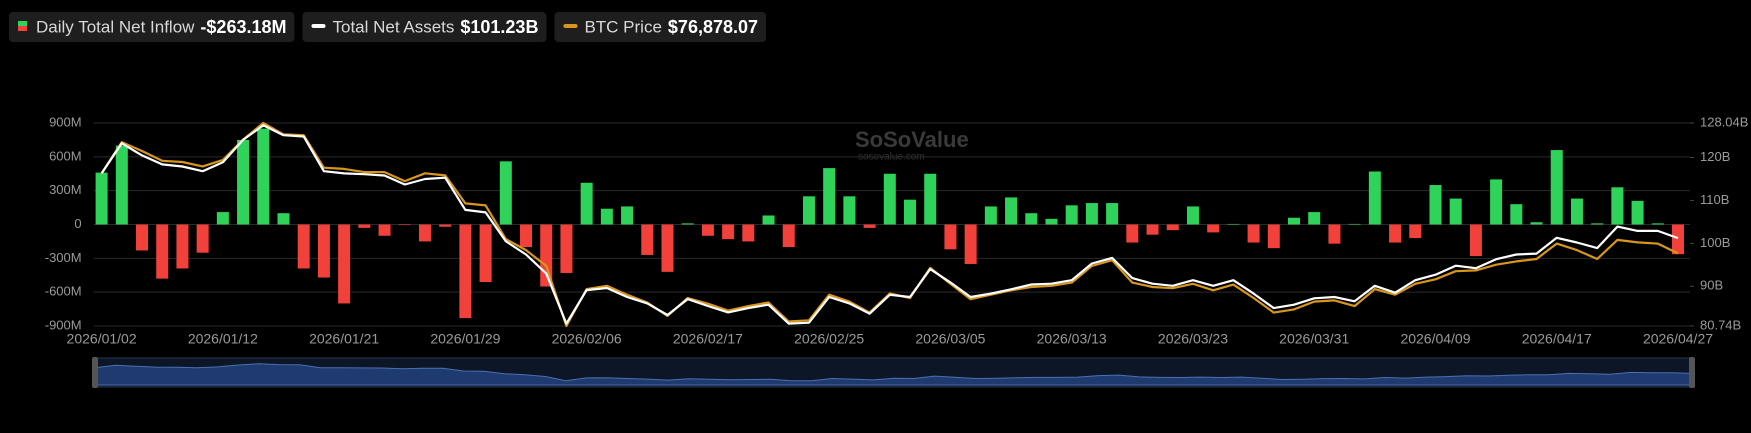 The image size is (1751, 433). Describe the element at coordinates (63, 324) in the screenshot. I see `y-tick-label: -900M` at that location.